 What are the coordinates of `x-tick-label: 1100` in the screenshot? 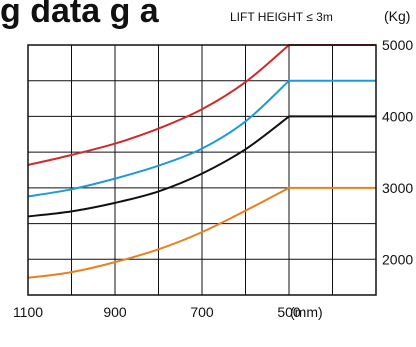 It's located at (28, 312).